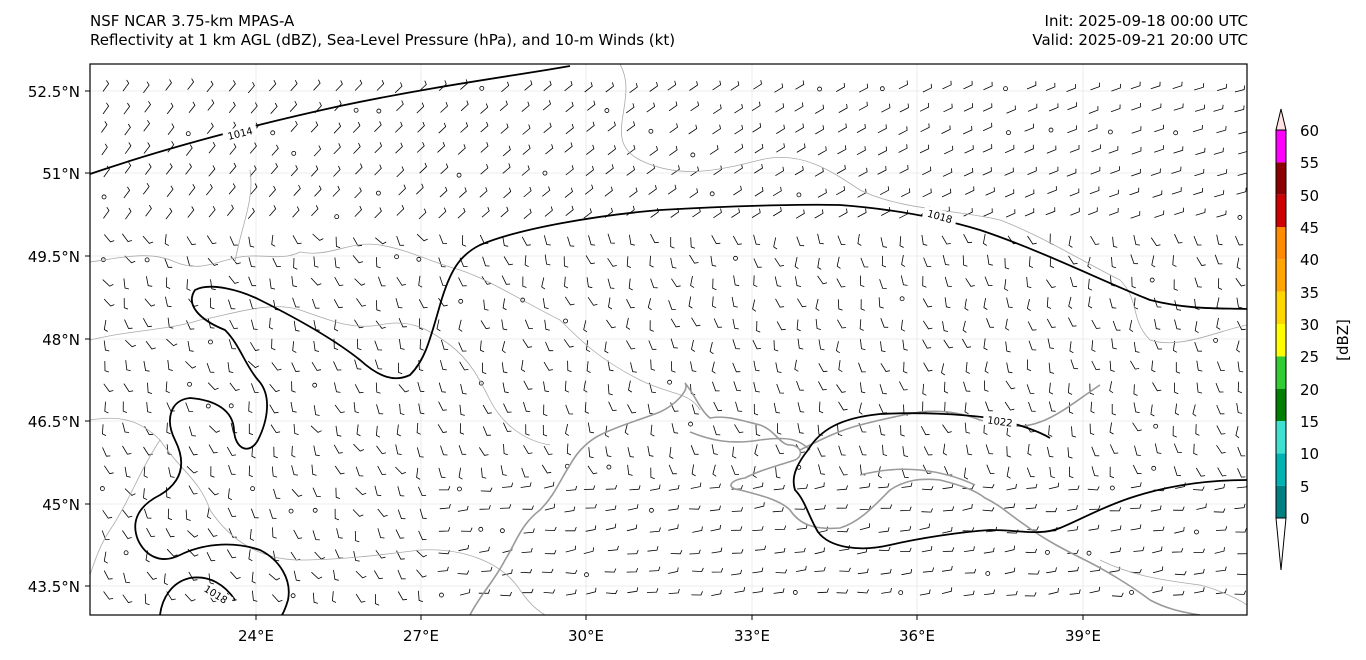  I want to click on colorbar-tick-label: 10, so click(1309, 454).